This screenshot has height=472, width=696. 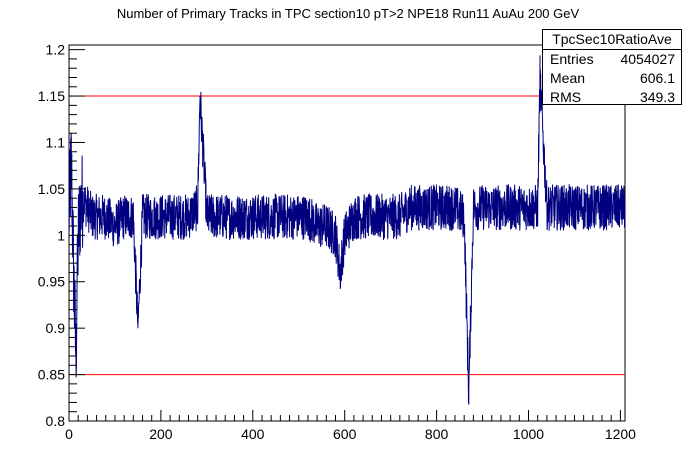 I want to click on y-tick-label-0: 0.8, so click(x=56, y=421).